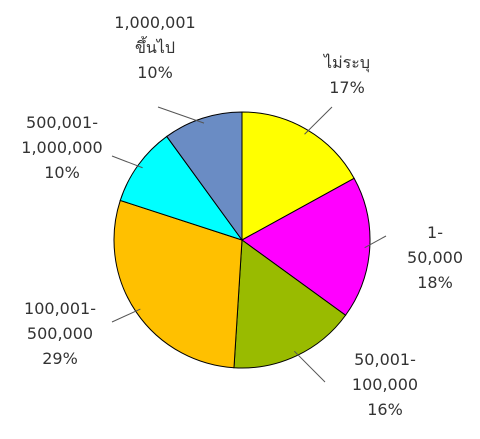 The height and width of the screenshot is (439, 480). What do you see at coordinates (155, 35) in the screenshot?
I see `category-label: 1,000,001 ขึ้นไป` at bounding box center [155, 35].